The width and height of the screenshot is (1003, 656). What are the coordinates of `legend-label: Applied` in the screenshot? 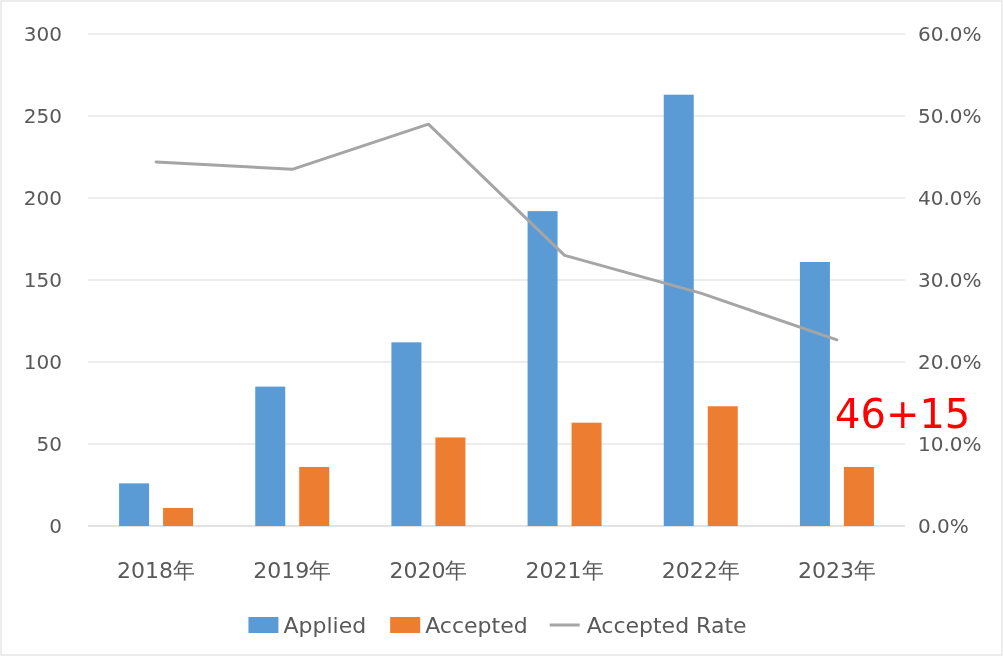 It's located at (325, 625).